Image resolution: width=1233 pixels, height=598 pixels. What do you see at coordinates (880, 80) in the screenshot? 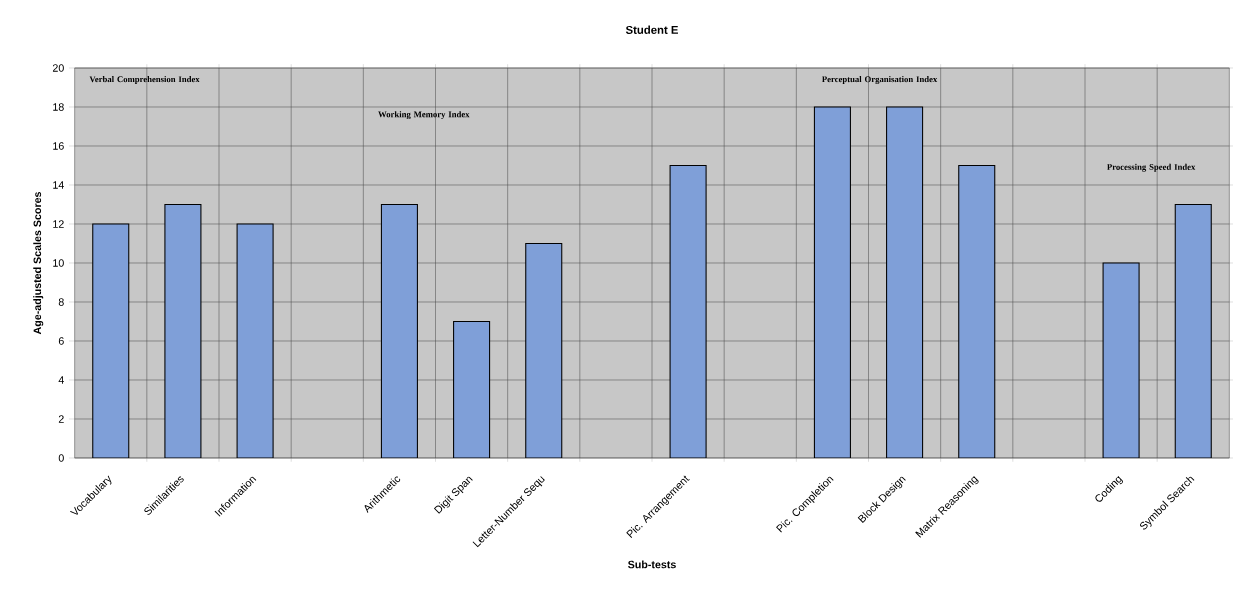
I see `annotation: Perceptual Organisation Index` at bounding box center [880, 80].